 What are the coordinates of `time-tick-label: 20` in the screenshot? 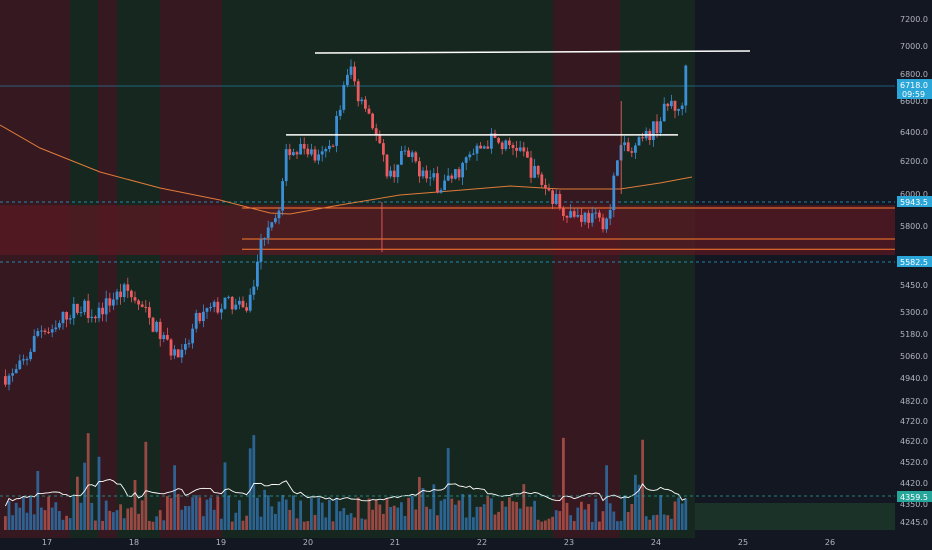 It's located at (308, 542).